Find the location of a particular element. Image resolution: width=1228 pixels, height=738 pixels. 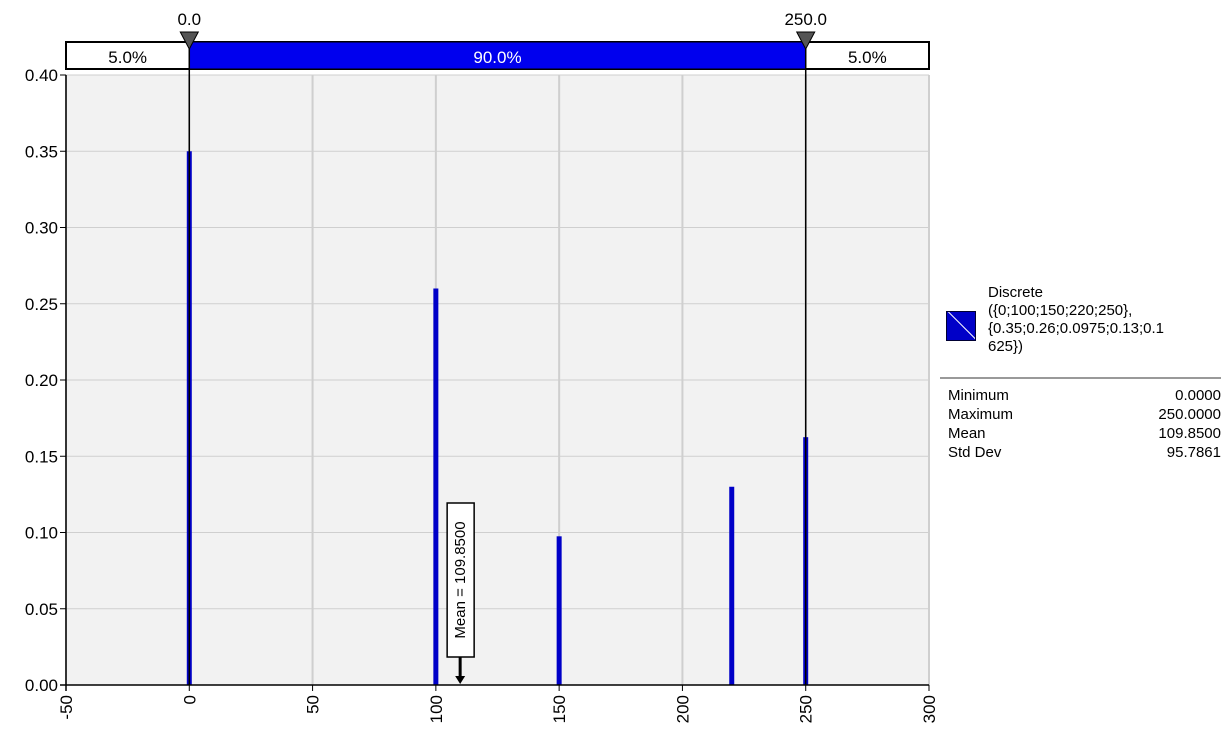

delimiter-label-left: 0.0 is located at coordinates (189, 19).